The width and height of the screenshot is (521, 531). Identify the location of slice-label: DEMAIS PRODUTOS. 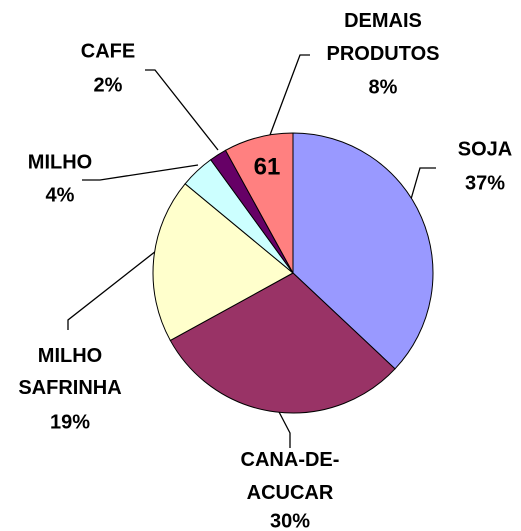
(383, 37).